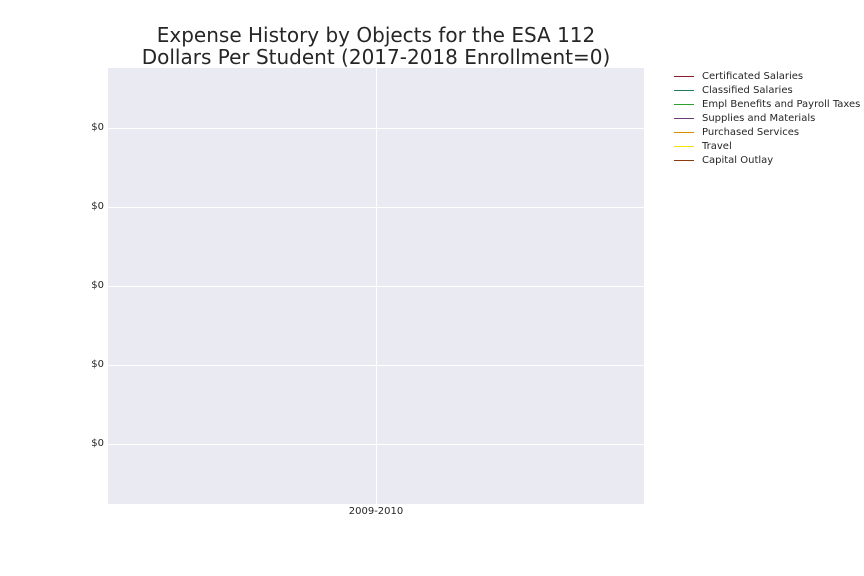 The image size is (864, 576). Describe the element at coordinates (376, 511) in the screenshot. I see `x-tick-label: 2009-2010` at that location.